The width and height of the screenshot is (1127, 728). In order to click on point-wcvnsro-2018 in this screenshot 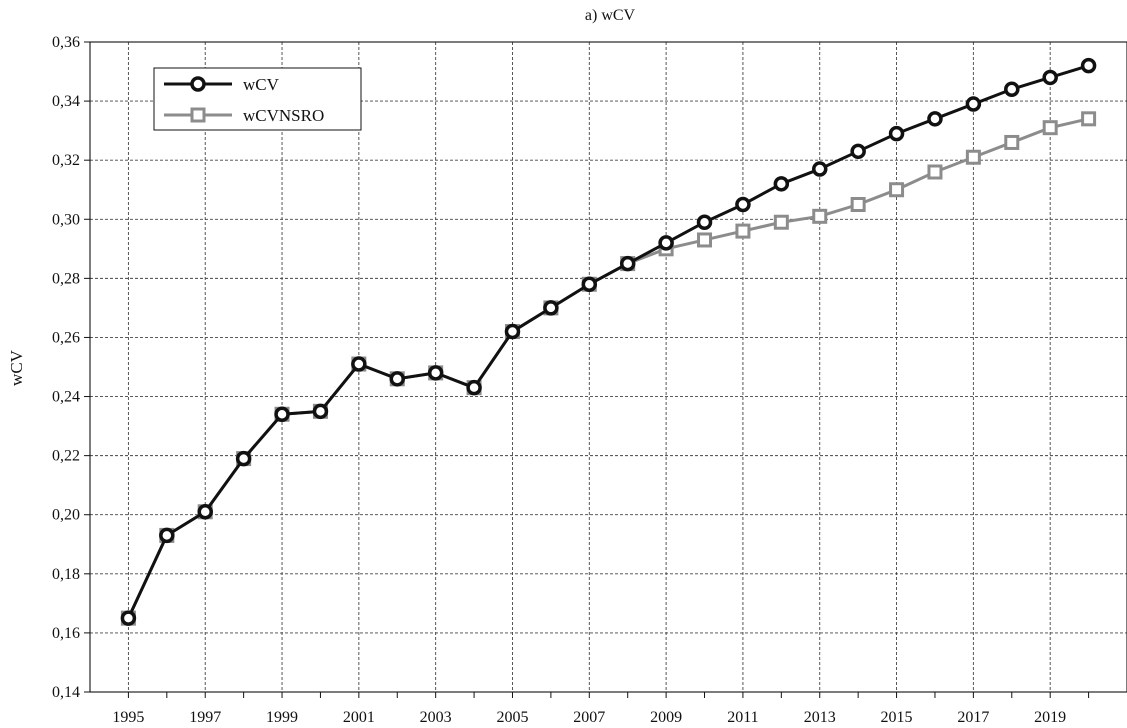, I will do `click(1012, 142)`.